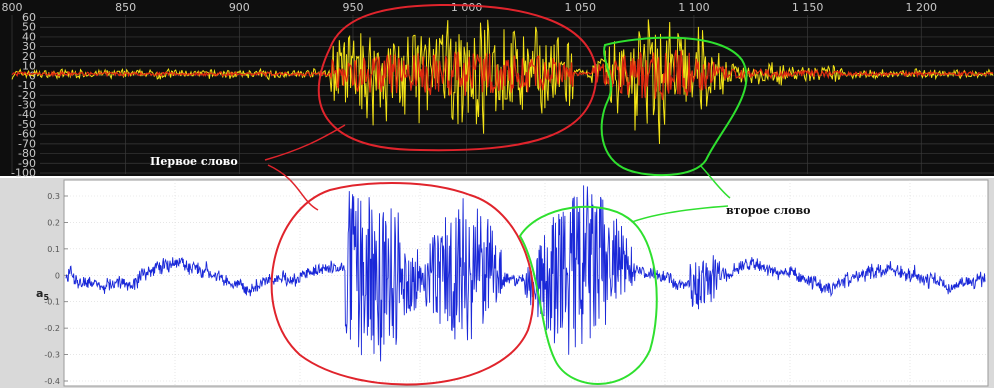 This screenshot has width=994, height=392. Describe the element at coordinates (305, 142) in the screenshot. I see `first-word-pointer-top` at that location.